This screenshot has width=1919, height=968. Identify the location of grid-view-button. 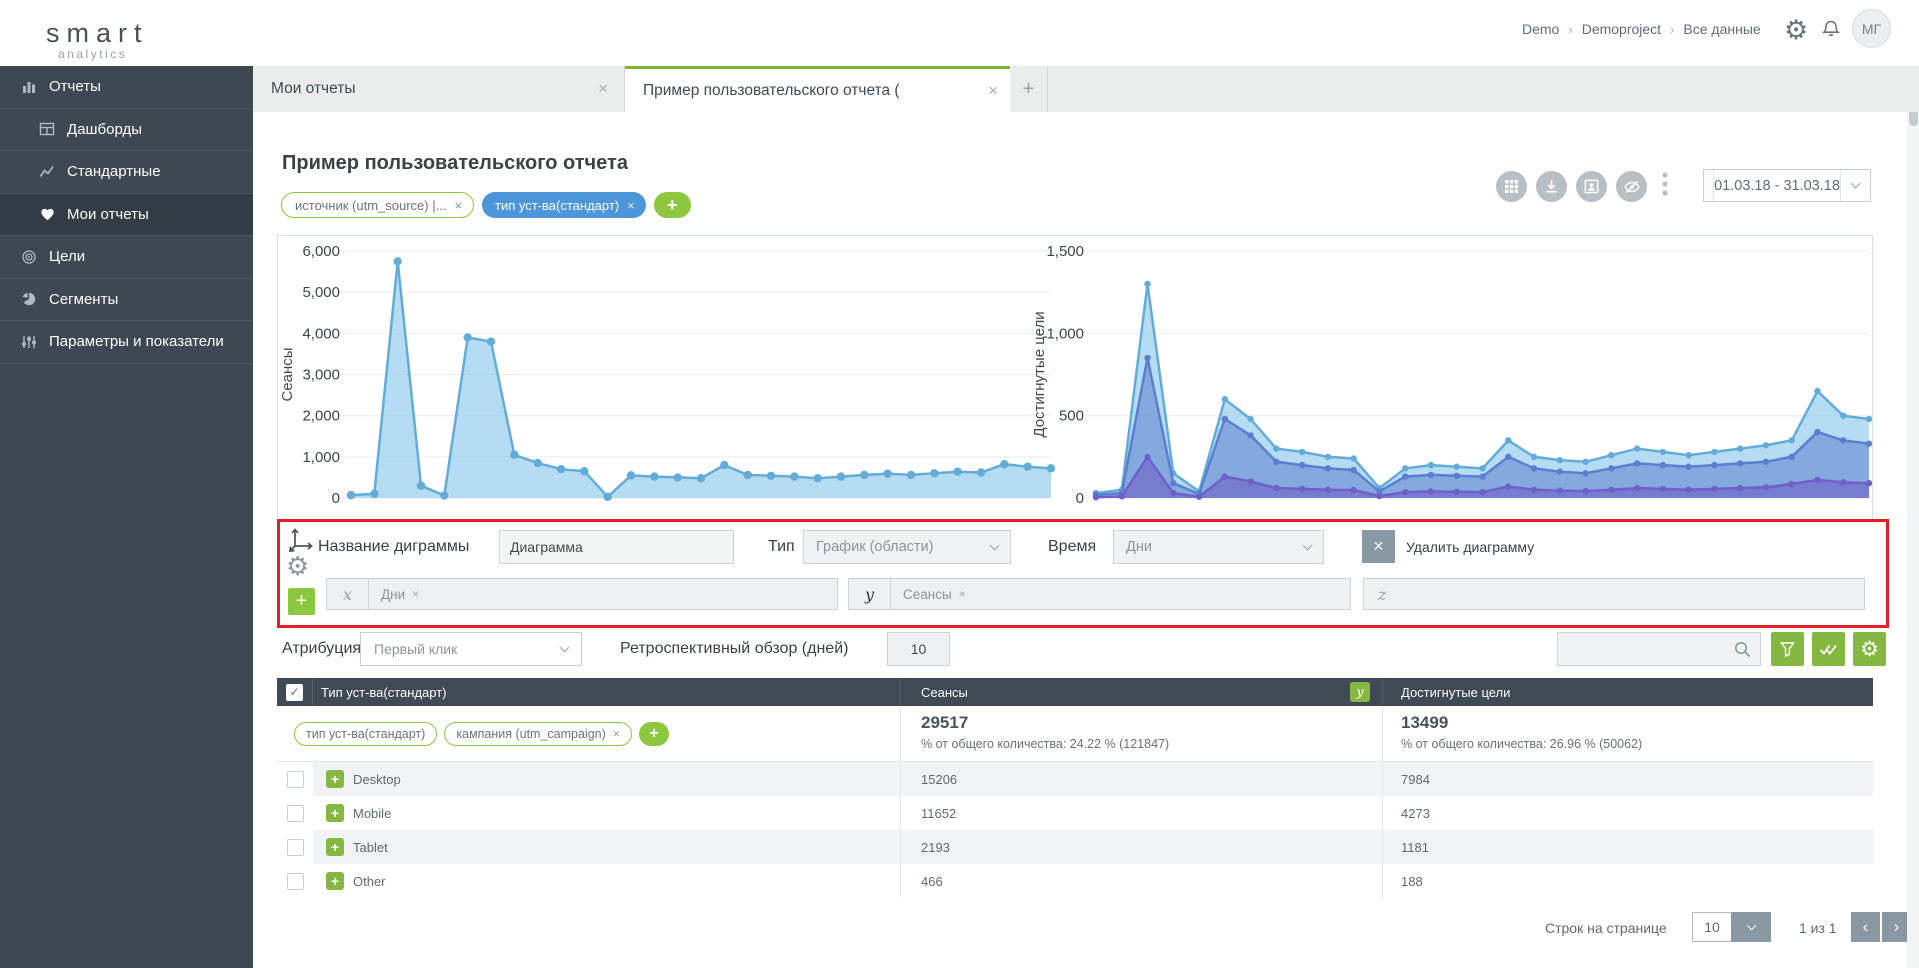
(1511, 186).